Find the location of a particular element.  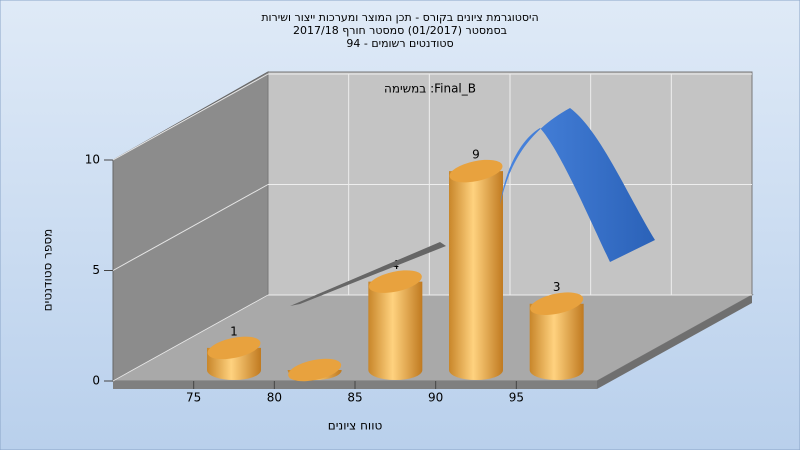

data-label: 3 is located at coordinates (557, 287).